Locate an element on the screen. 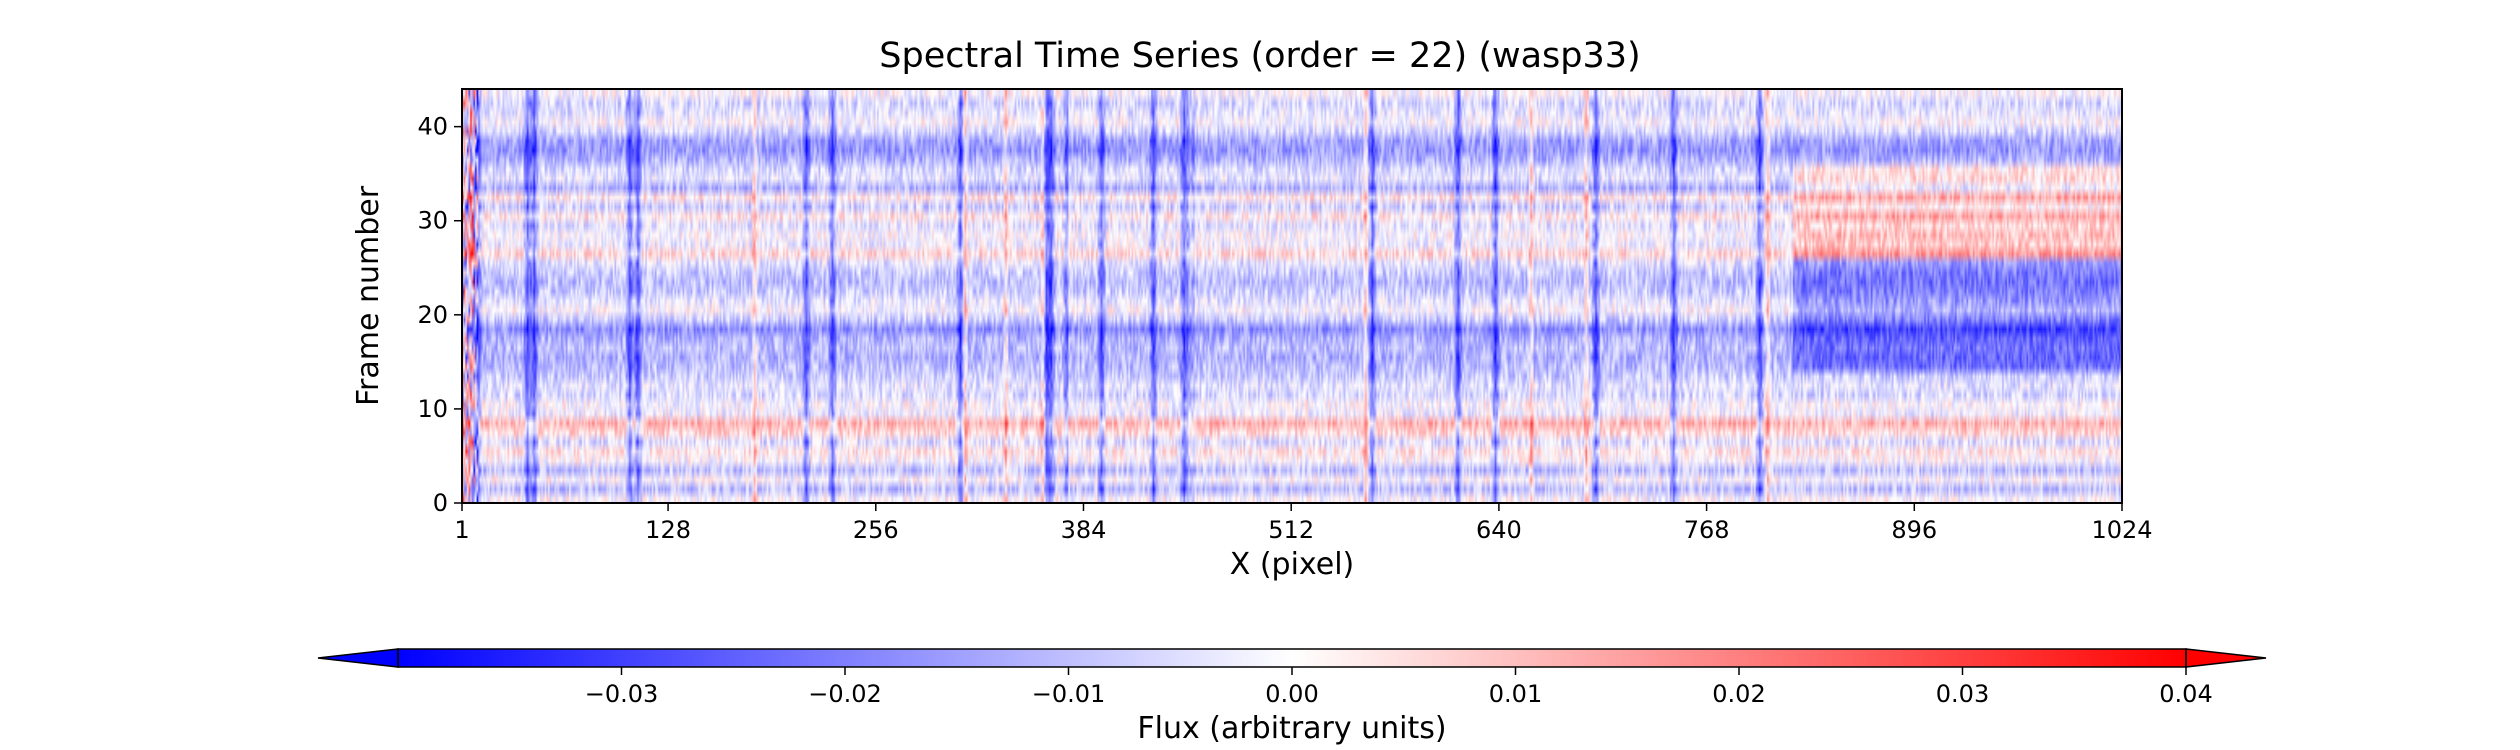 This screenshot has height=750, width=2520. colorbar-tick-label: 0.01 is located at coordinates (1515, 694).